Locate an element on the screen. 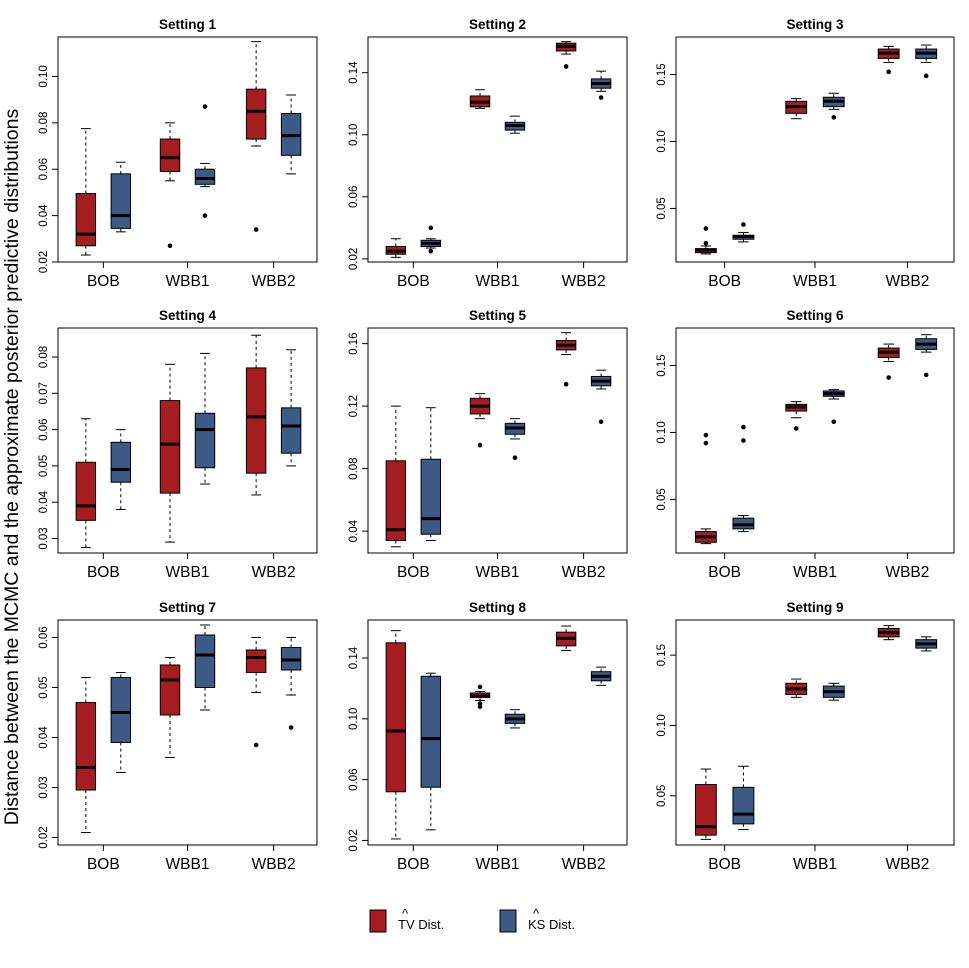 The image size is (969, 968). panel-title: Setting 6 is located at coordinates (814, 315).